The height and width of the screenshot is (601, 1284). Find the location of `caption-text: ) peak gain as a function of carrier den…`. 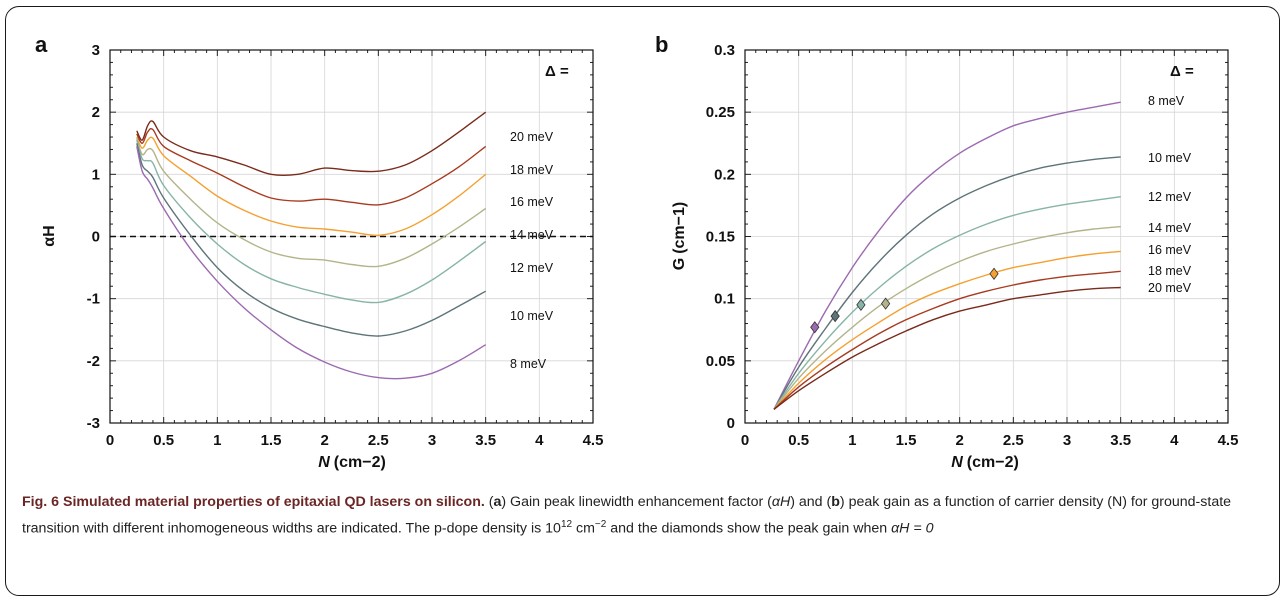

caption-text: ) peak gain as a function of carrier den… is located at coordinates (627, 515).